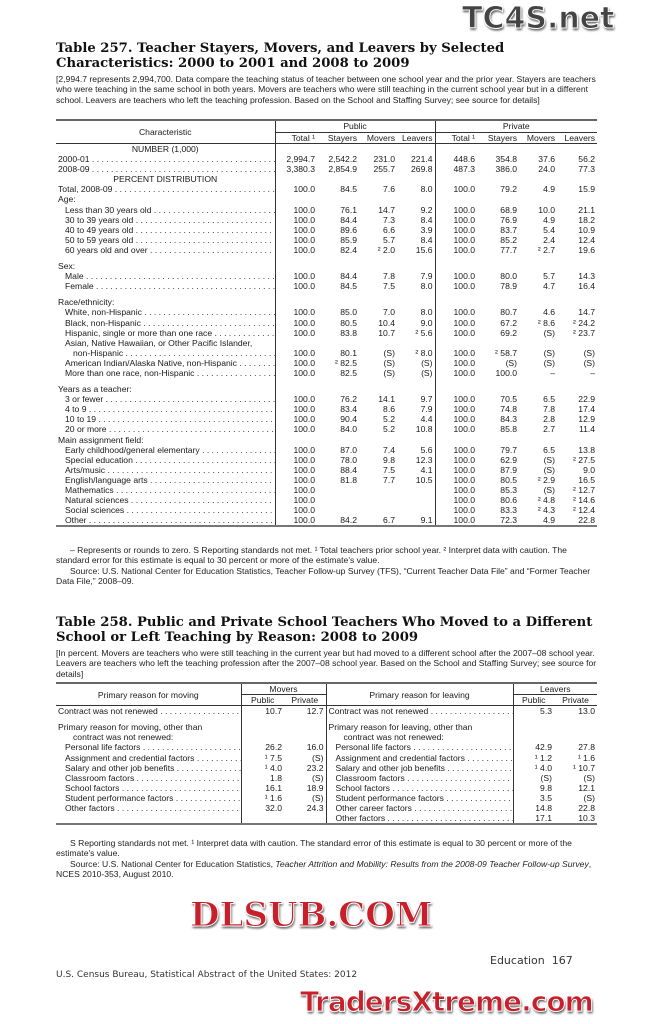 The height and width of the screenshot is (1024, 652). I want to click on cell: 8.0, so click(416, 312).